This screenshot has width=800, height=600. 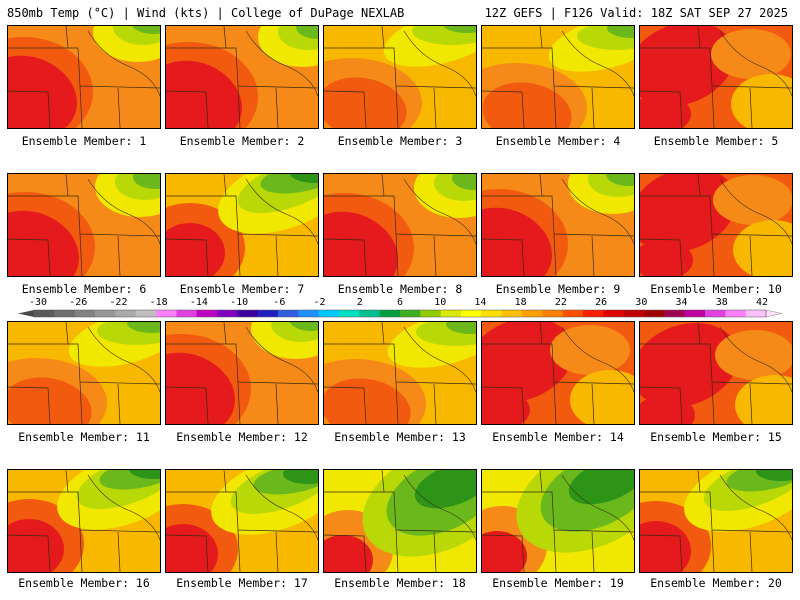 What do you see at coordinates (601, 302) in the screenshot?
I see `colorbar-tick-label: 26` at bounding box center [601, 302].